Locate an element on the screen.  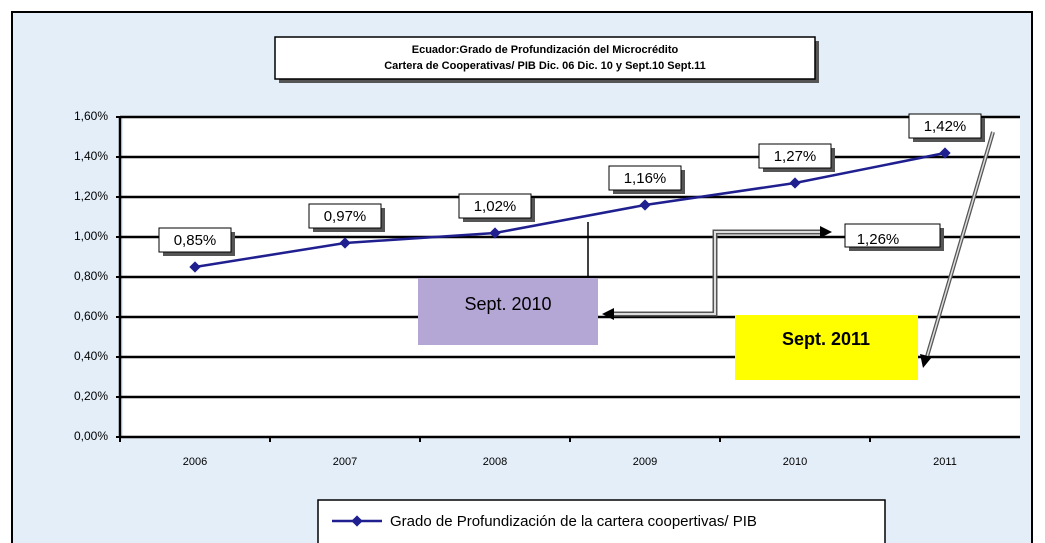
x-tick-label: 2007 is located at coordinates (345, 462).